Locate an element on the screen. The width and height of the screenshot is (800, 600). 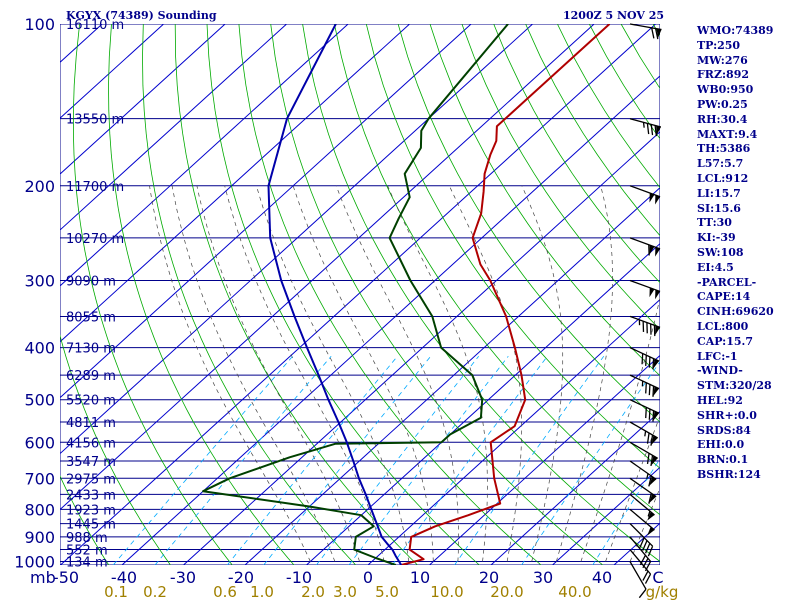
pressure-tick-label: 100 is located at coordinates (39, 24).